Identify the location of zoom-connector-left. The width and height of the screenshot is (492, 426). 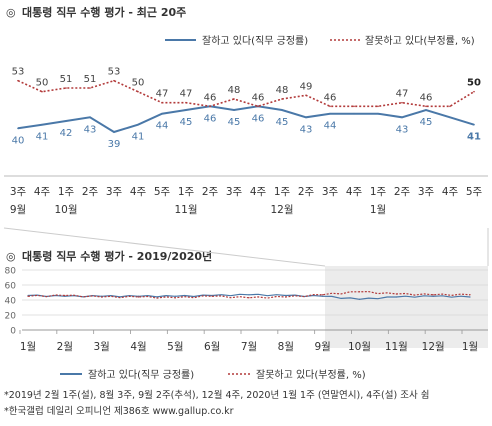
(164, 247).